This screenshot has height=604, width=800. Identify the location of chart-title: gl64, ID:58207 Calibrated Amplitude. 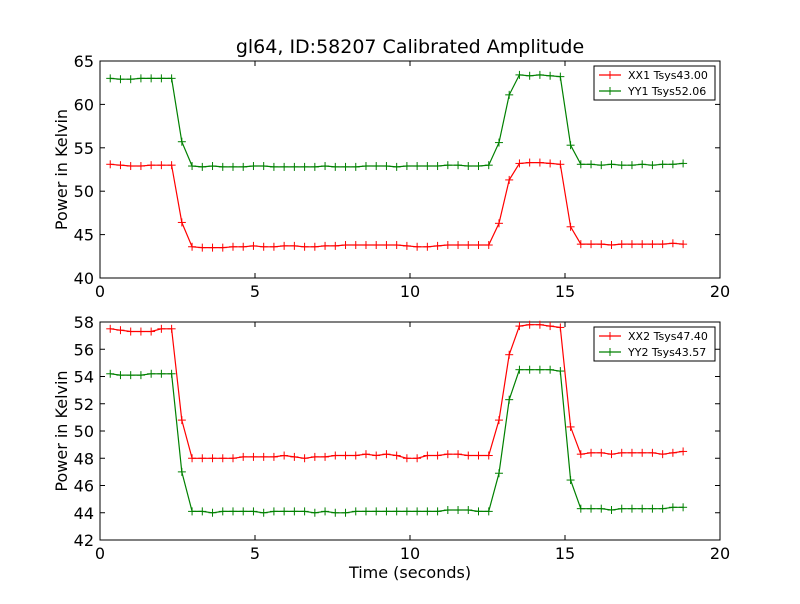
(410, 47).